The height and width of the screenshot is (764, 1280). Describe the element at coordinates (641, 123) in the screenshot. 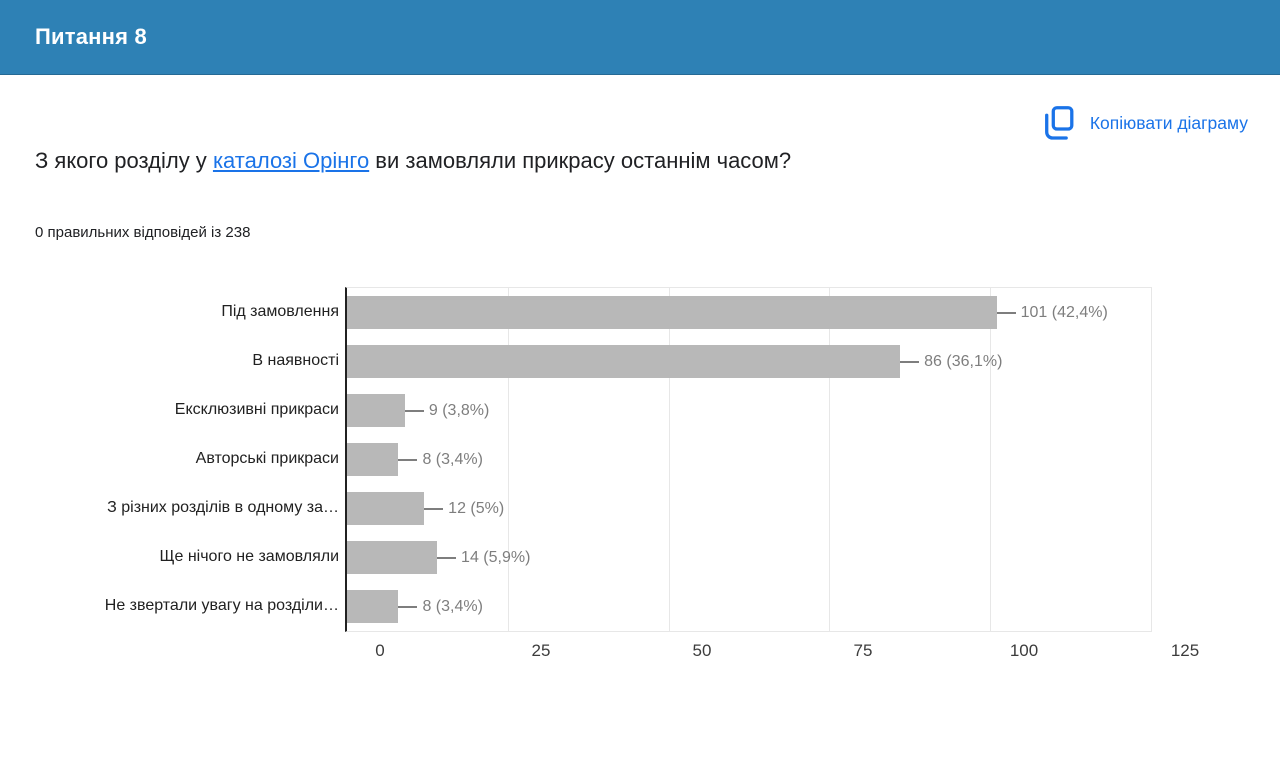

I see `toolbar-row: Копіювати діаграму` at that location.